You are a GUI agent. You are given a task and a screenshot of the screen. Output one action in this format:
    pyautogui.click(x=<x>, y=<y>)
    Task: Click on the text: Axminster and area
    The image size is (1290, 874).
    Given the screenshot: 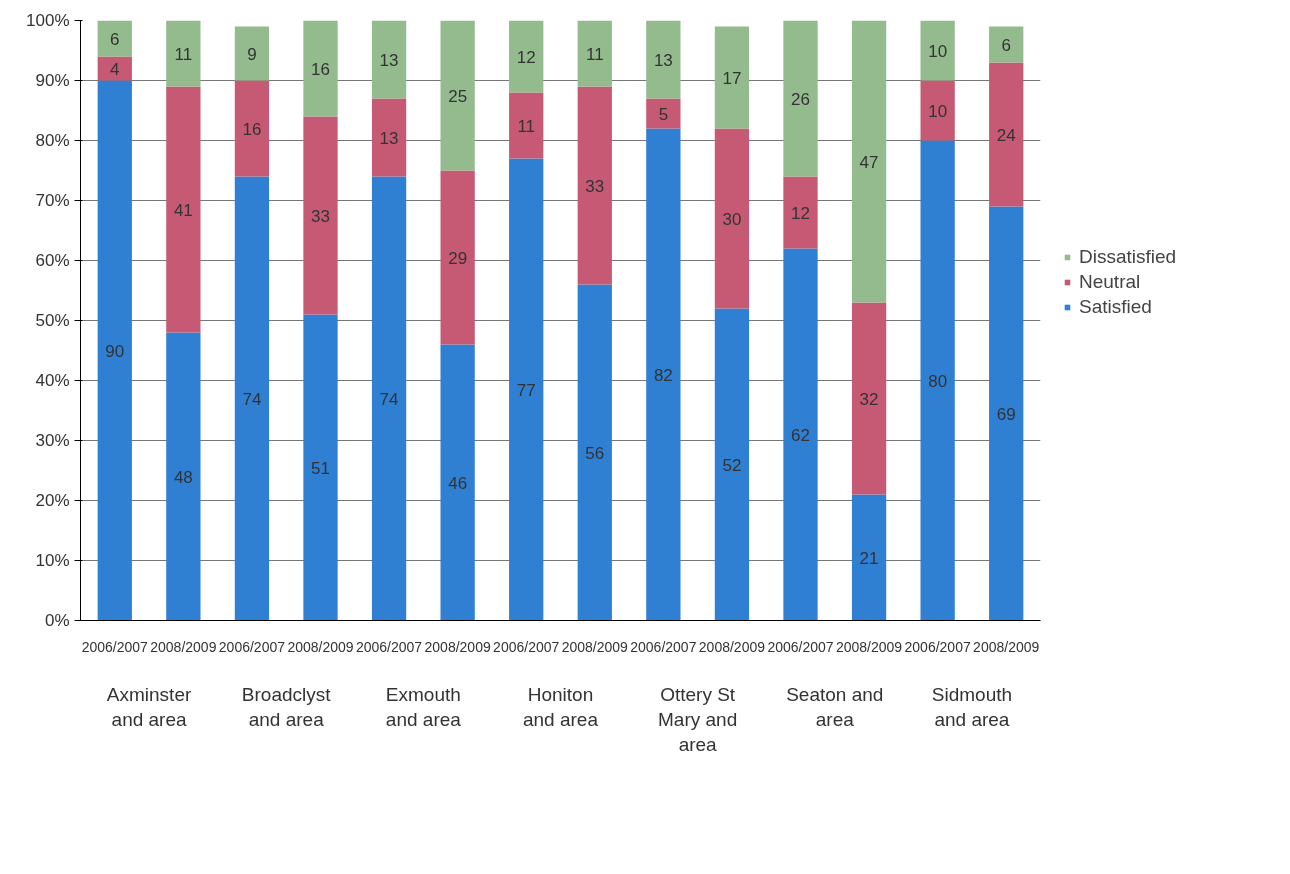 What is the action you would take?
    pyautogui.click(x=149, y=706)
    